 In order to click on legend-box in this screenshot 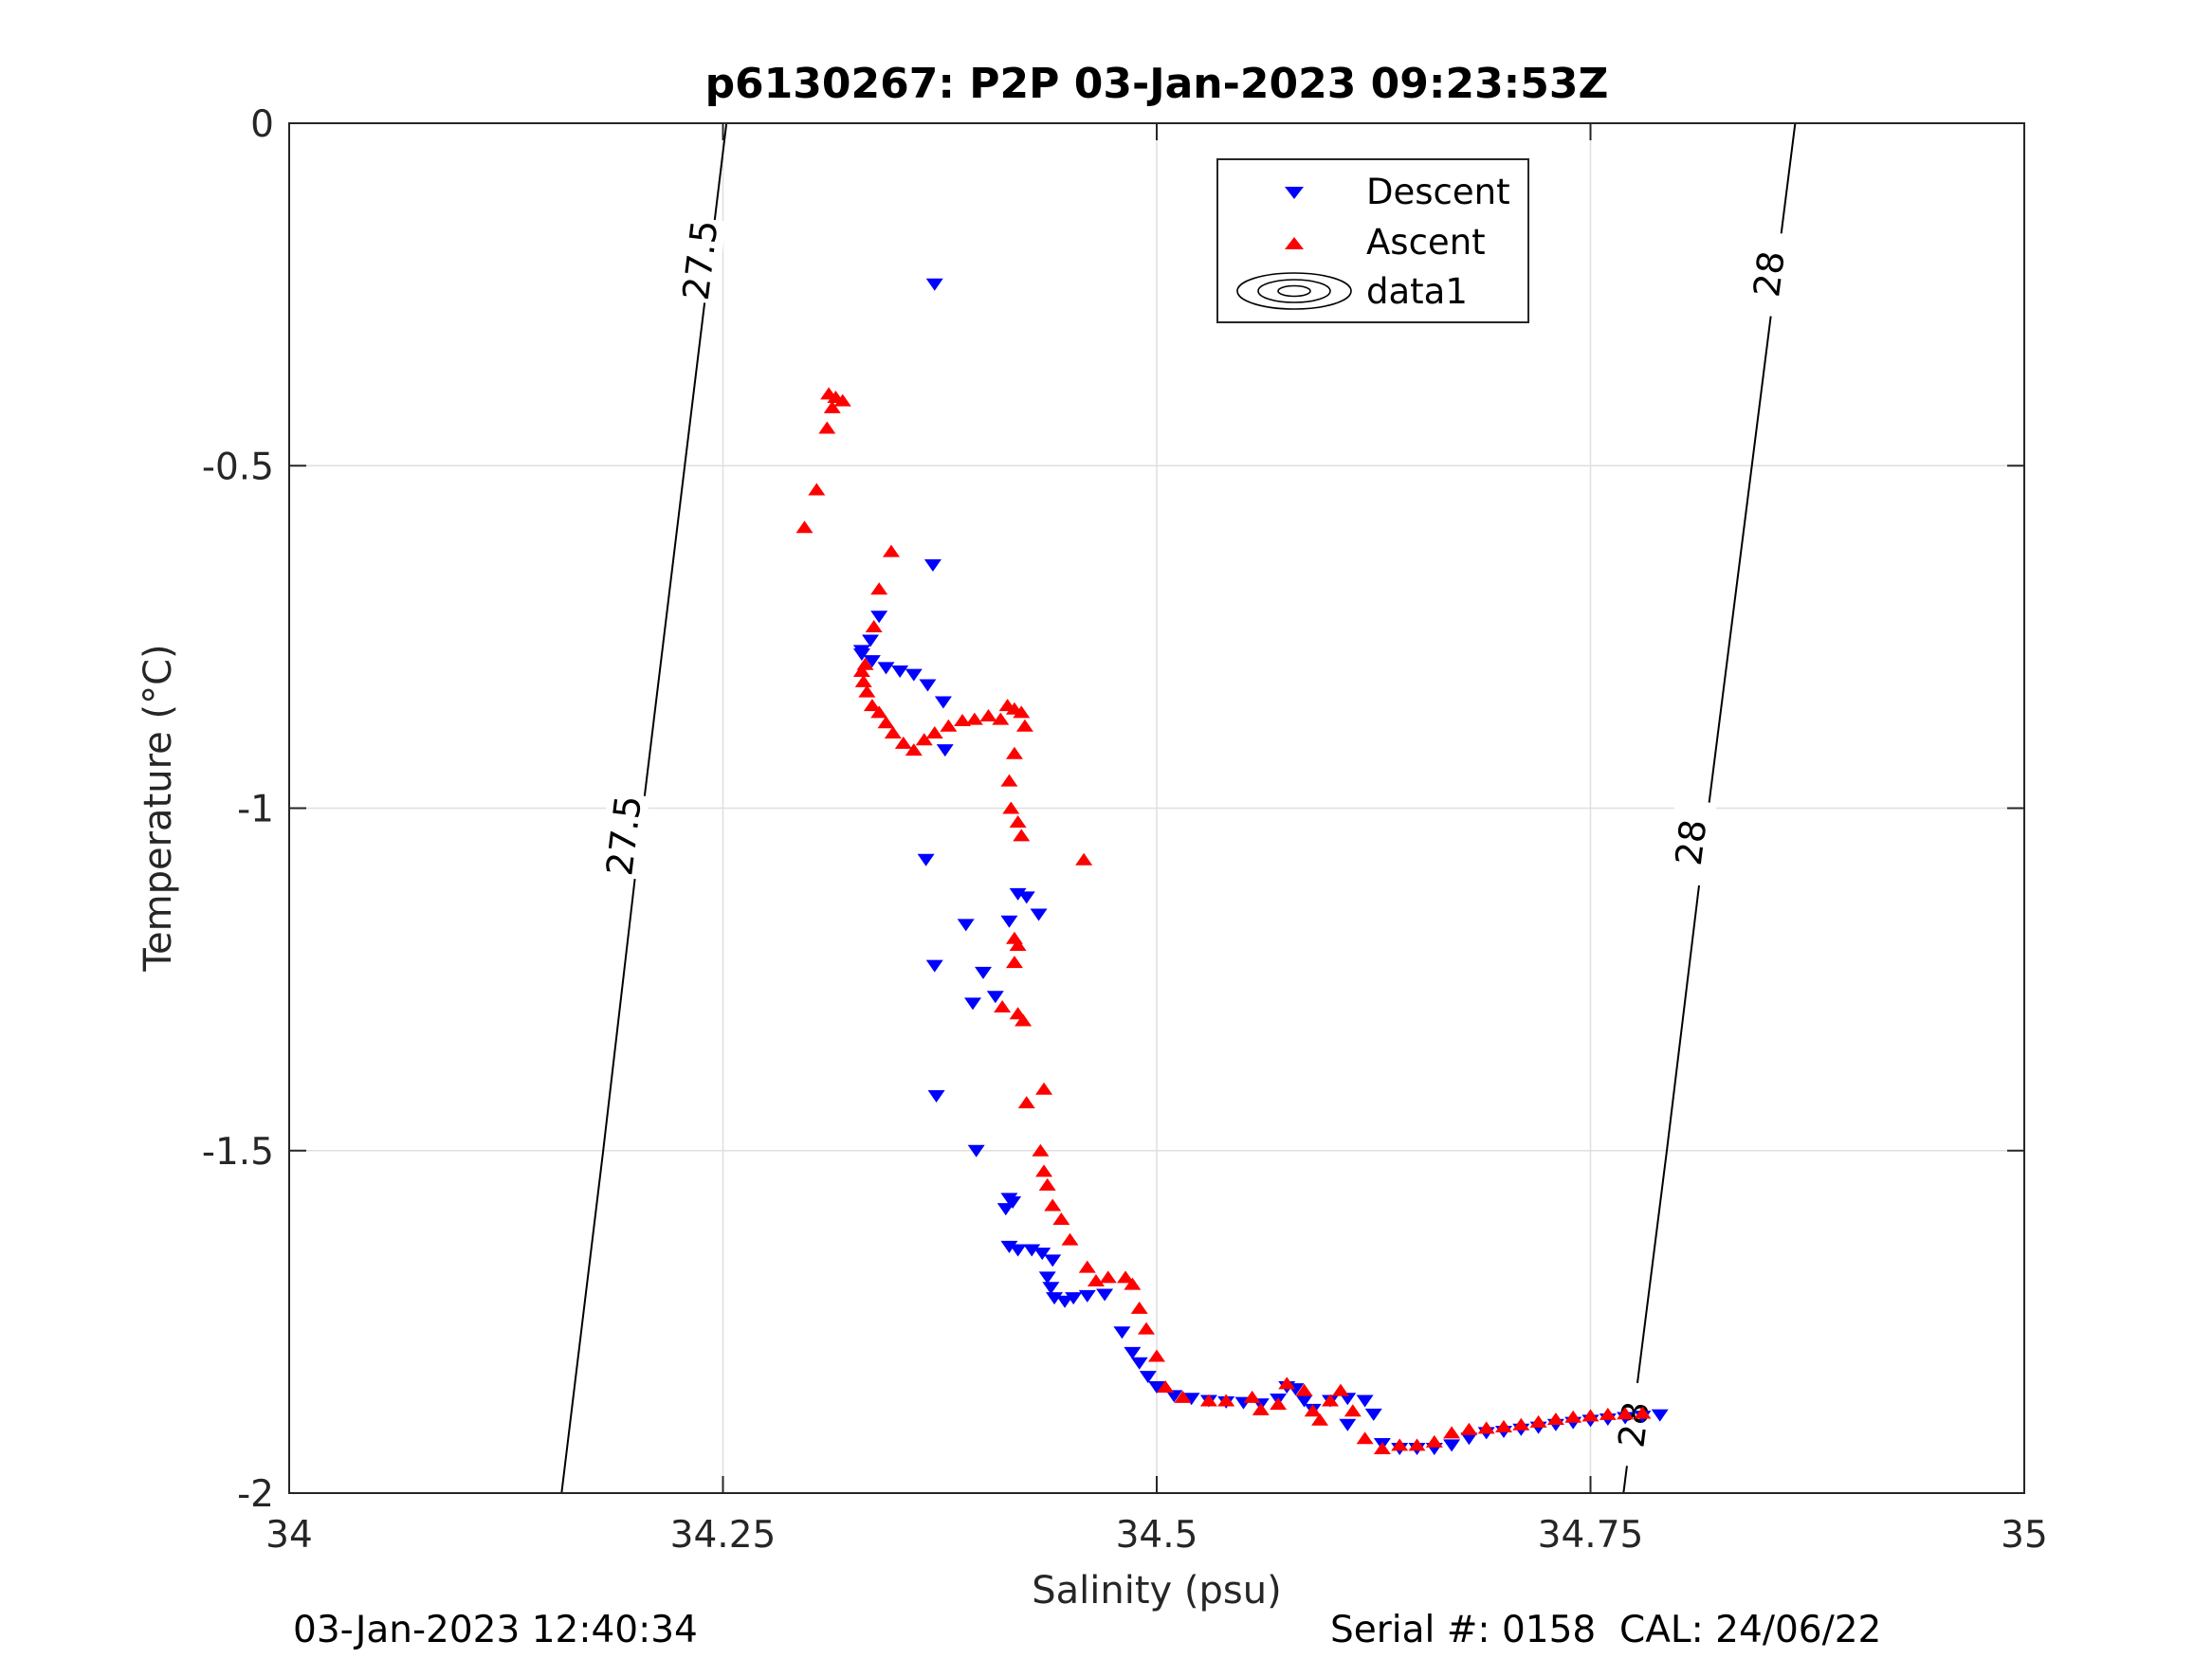, I will do `click(1372, 240)`.